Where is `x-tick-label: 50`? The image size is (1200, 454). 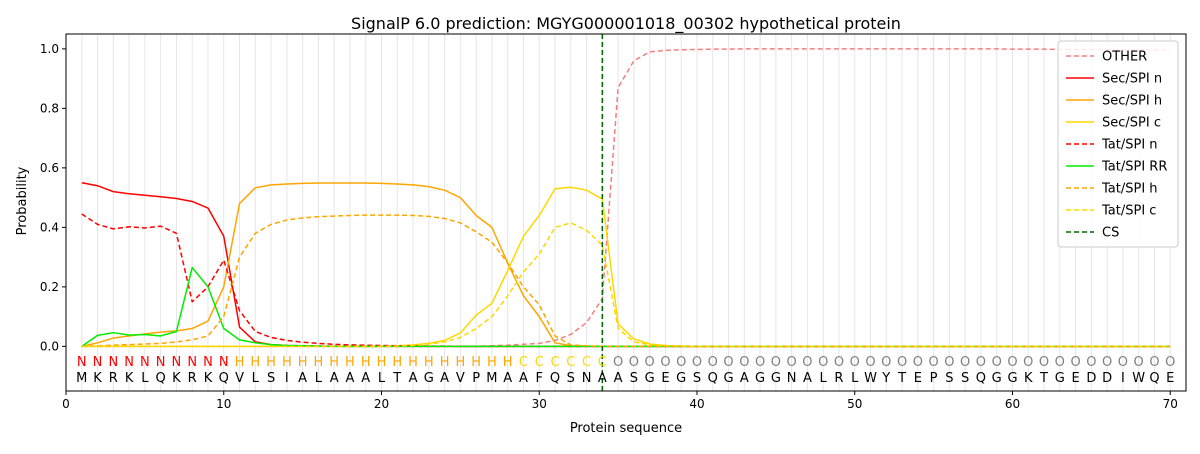 x-tick-label: 50 is located at coordinates (854, 404).